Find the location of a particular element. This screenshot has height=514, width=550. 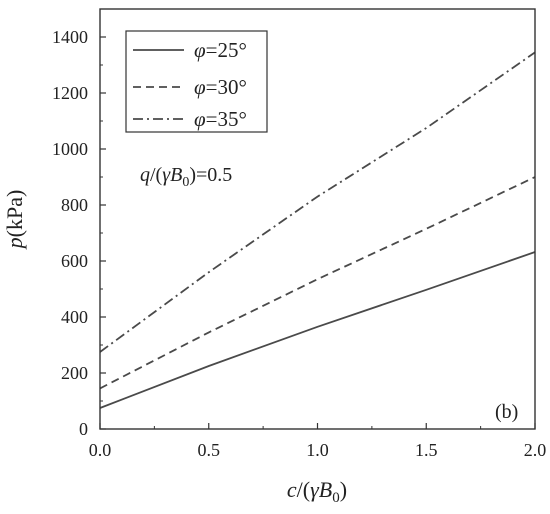

legend-box is located at coordinates (196, 81).